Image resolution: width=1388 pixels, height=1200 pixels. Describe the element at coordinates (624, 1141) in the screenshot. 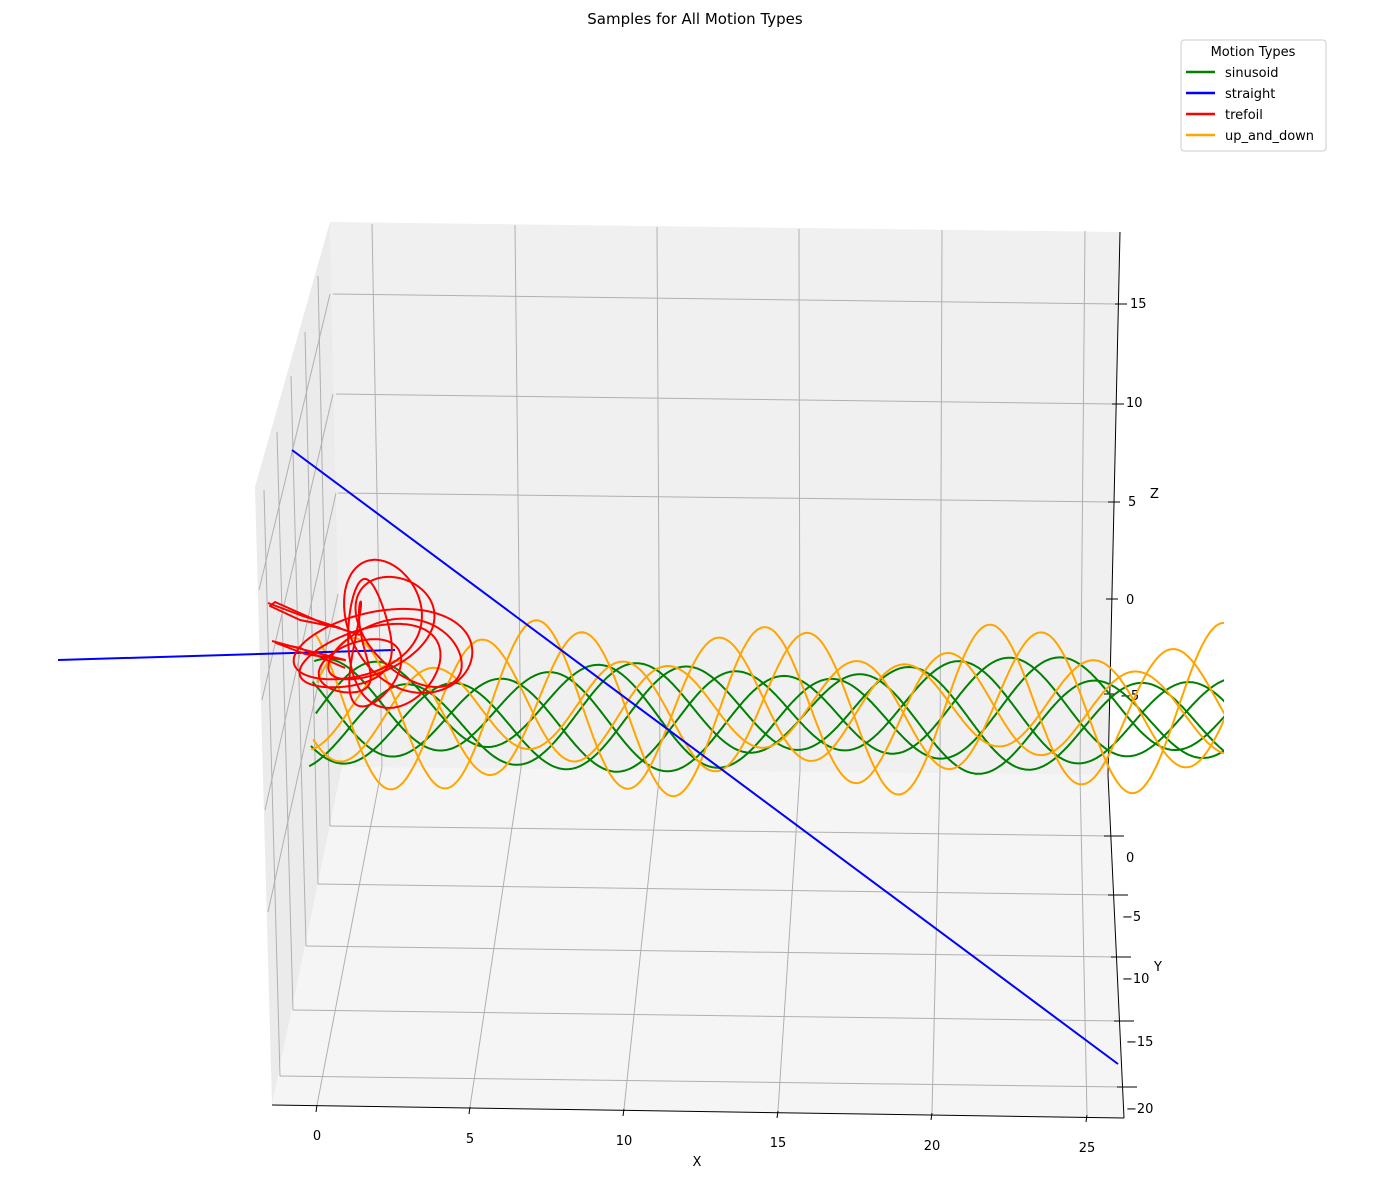

I see `x-tick-label: 10` at that location.